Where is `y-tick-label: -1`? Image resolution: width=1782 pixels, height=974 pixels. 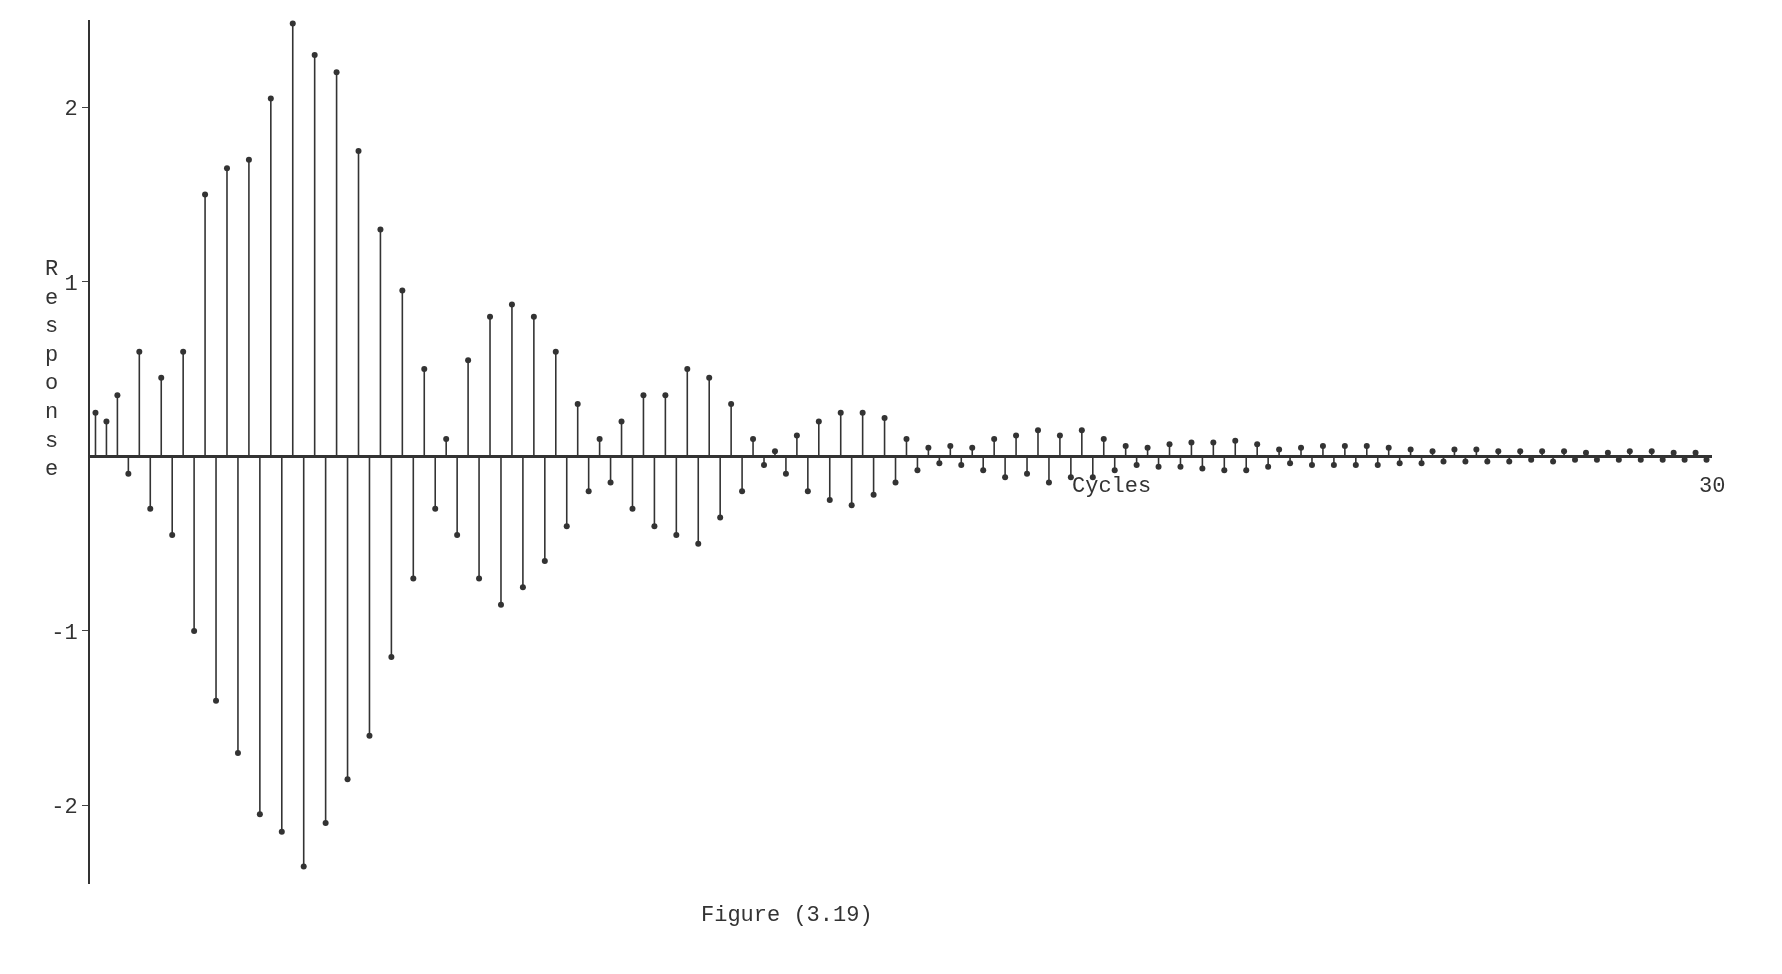
y-tick-label: -1 is located at coordinates (64, 633).